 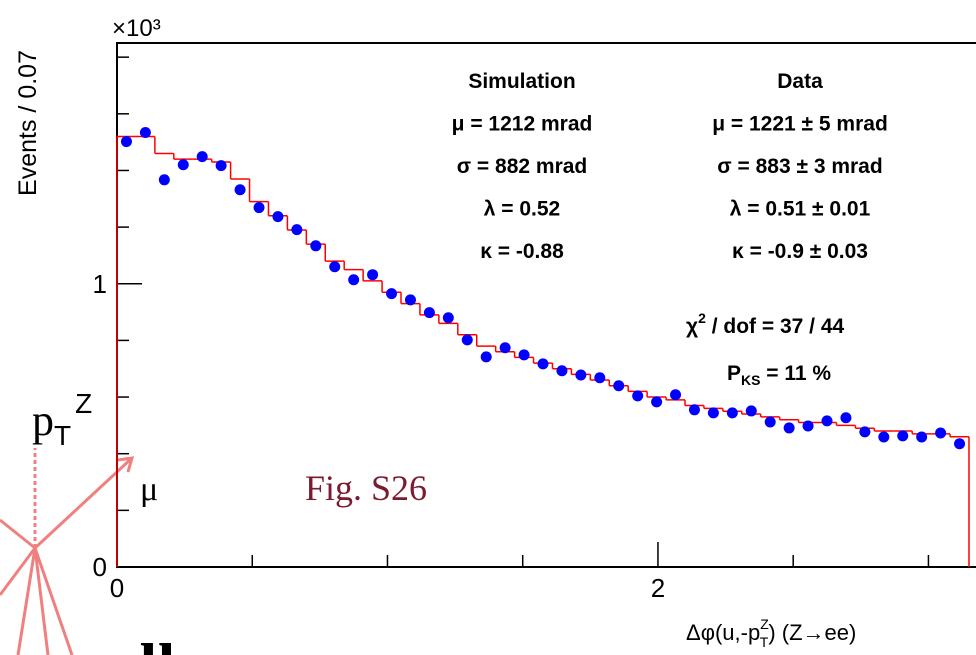 What do you see at coordinates (28, 123) in the screenshot?
I see `y-axis-label: Events / 0.07` at bounding box center [28, 123].